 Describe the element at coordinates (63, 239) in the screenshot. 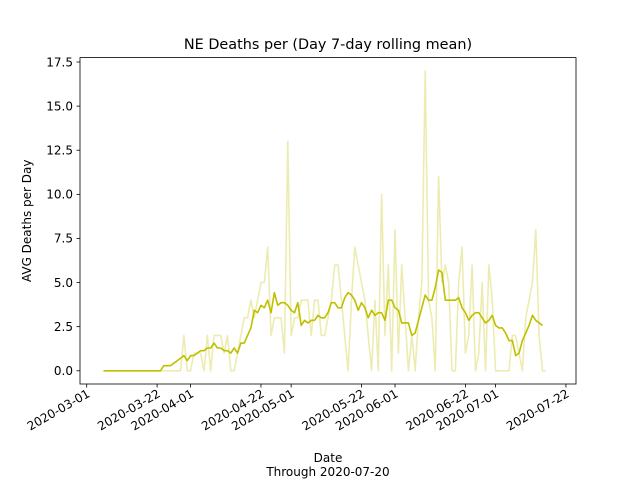

I see `y-tick-label: 7.5` at that location.